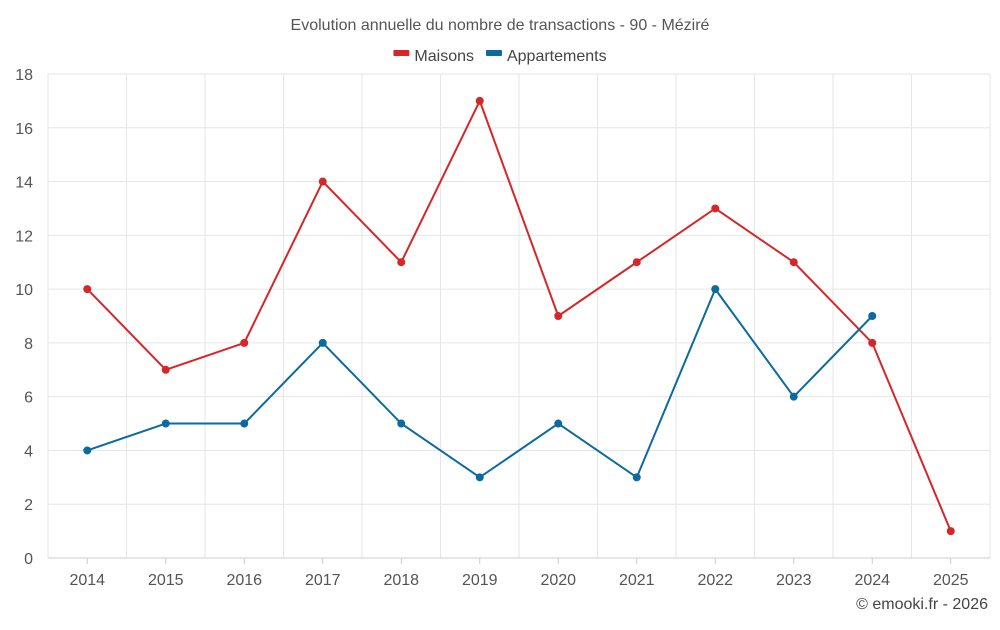 This screenshot has height=630, width=1000. What do you see at coordinates (872, 580) in the screenshot?
I see `x-tick-label: 2024` at bounding box center [872, 580].